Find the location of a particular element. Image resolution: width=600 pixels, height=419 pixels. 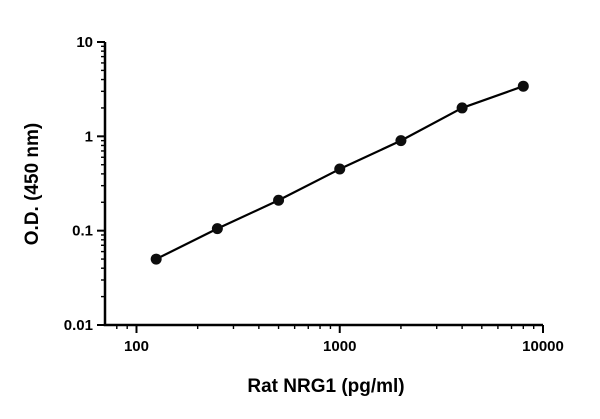

y-axis-title: O.D. (450 nm) is located at coordinates (32, 184).